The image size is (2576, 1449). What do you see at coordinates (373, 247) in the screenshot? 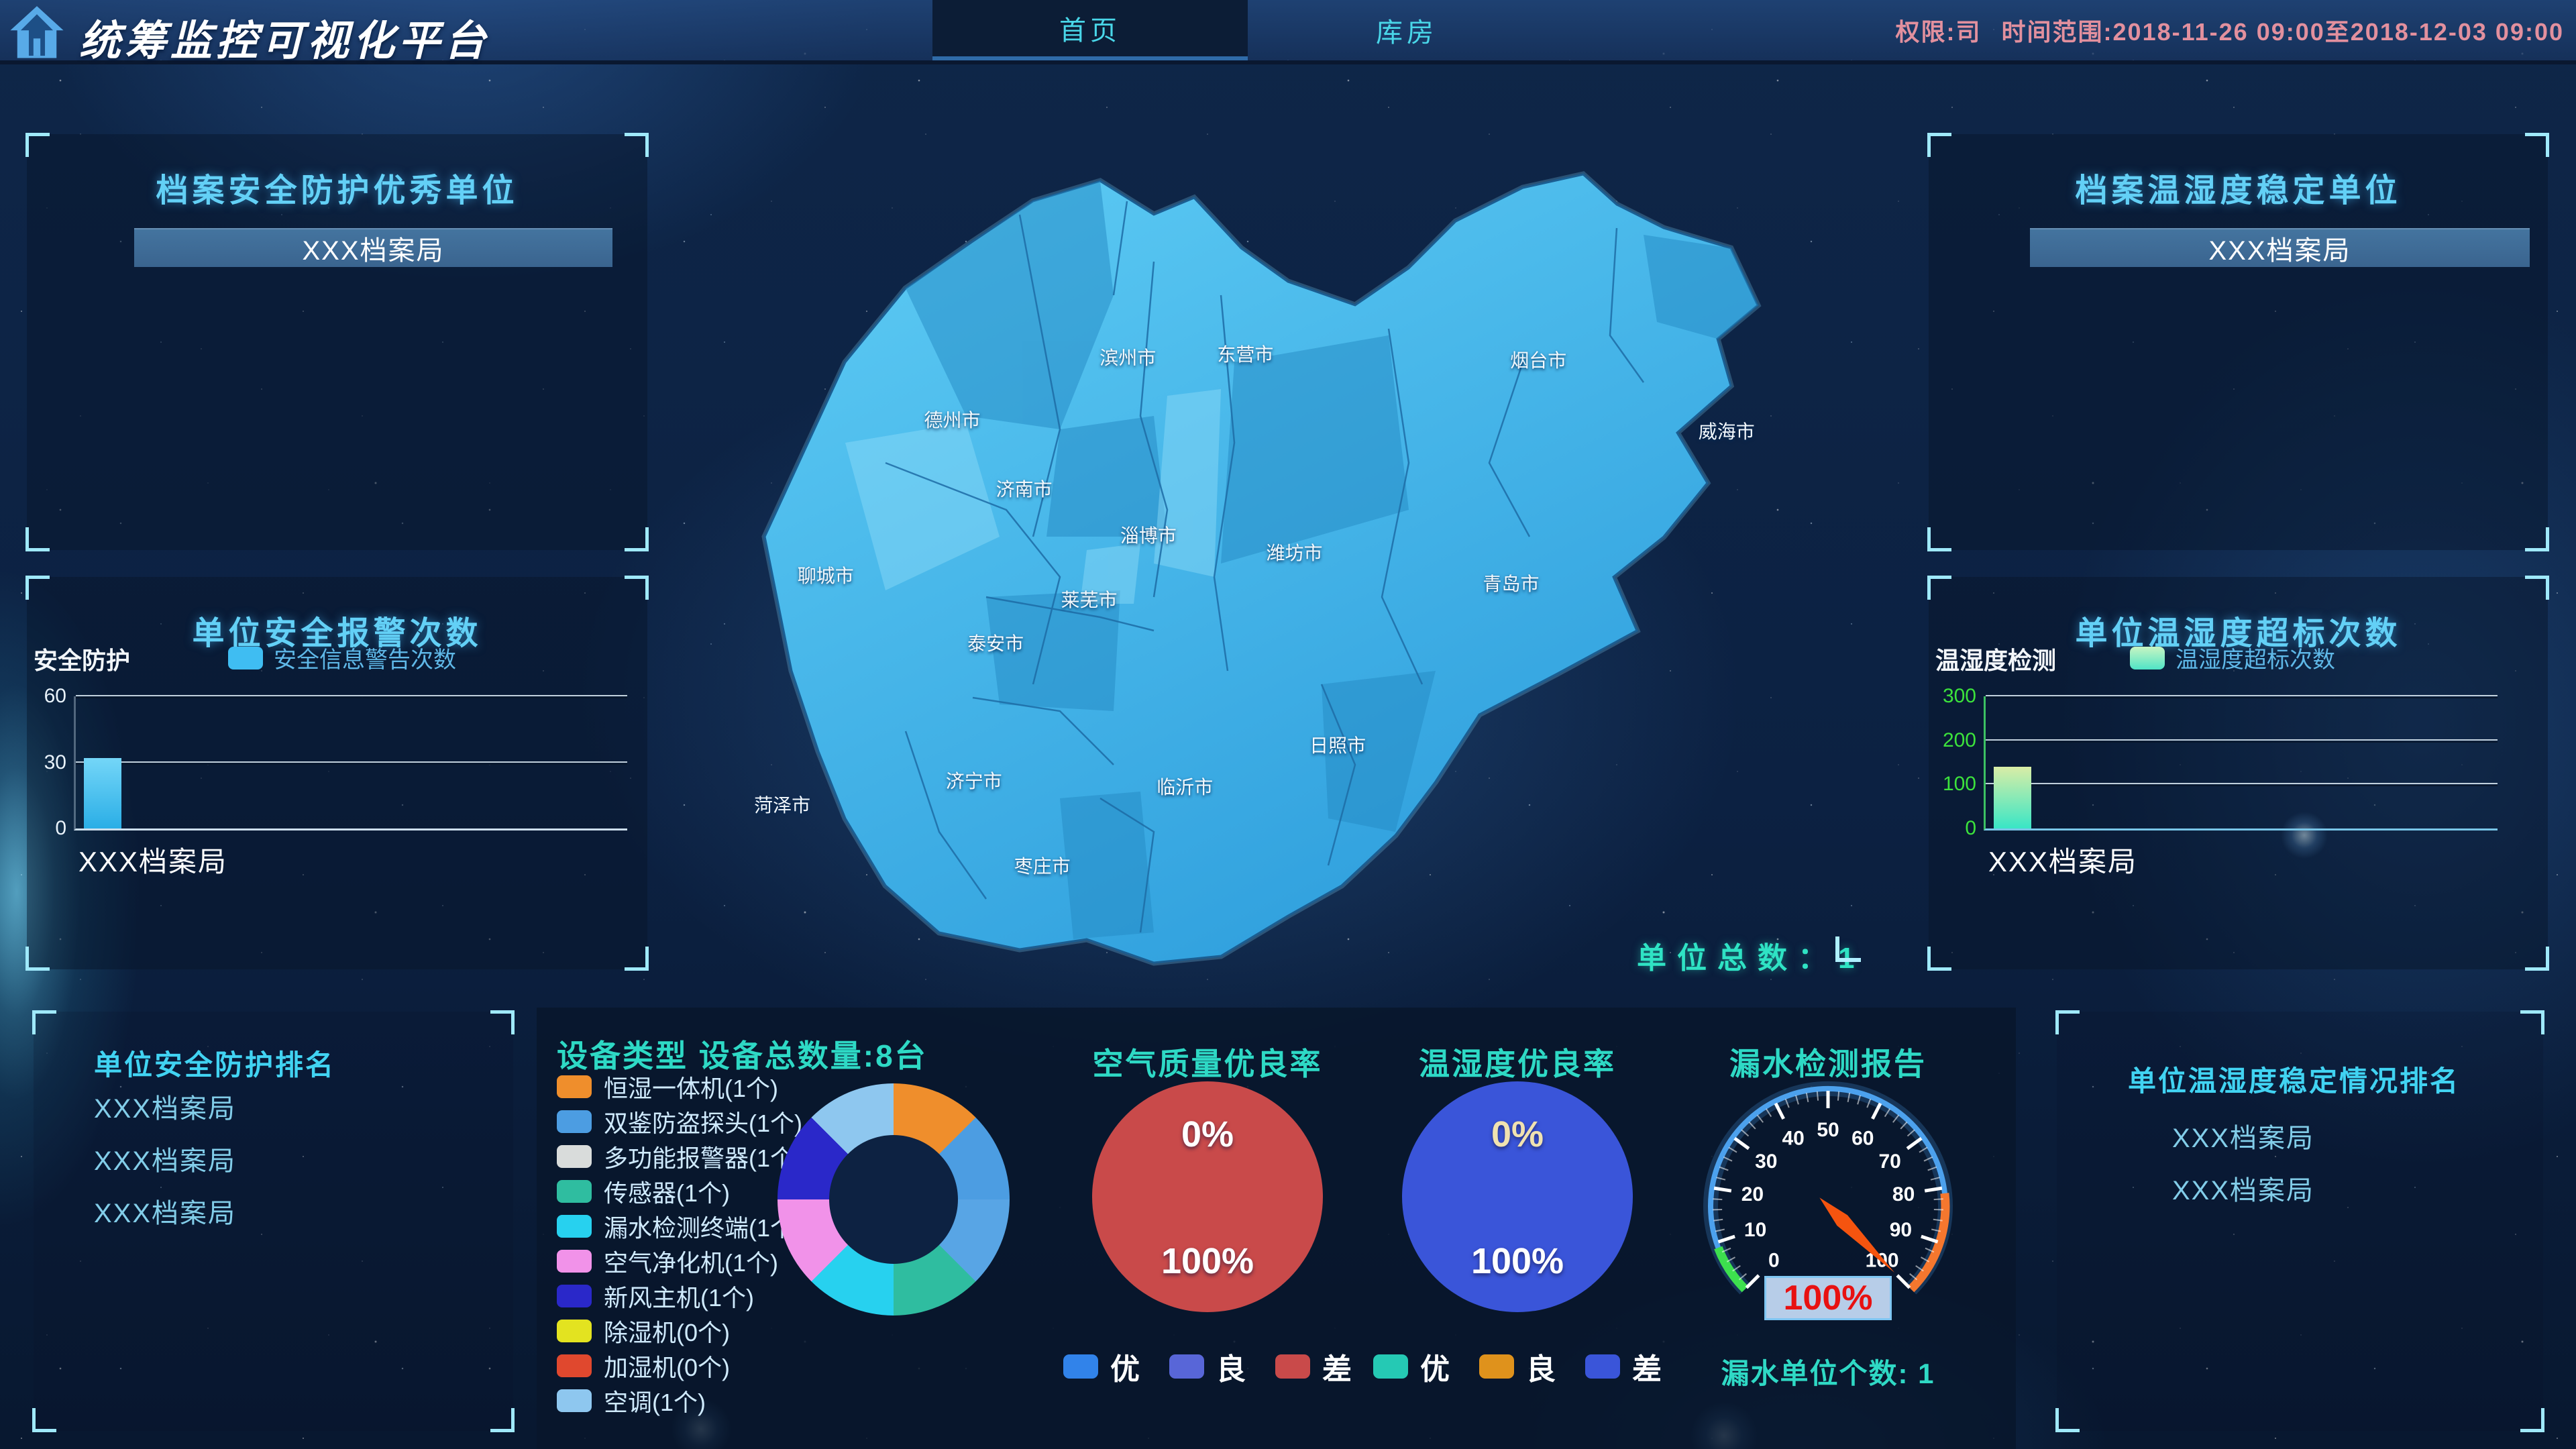
I see `unit-item-security: XXX档案局` at bounding box center [373, 247].